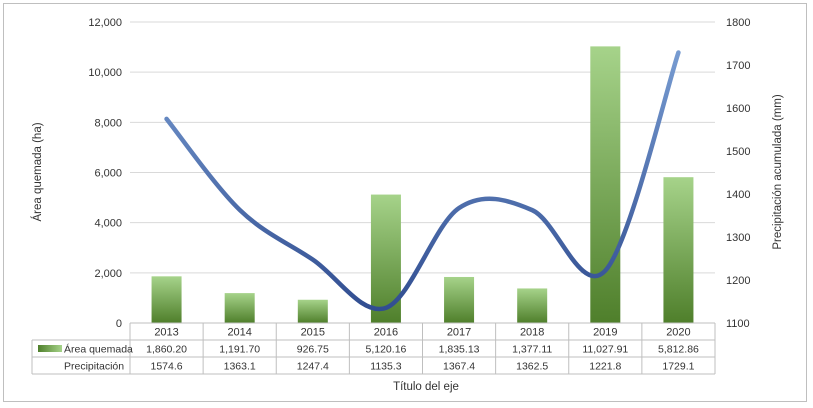  What do you see at coordinates (678, 350) in the screenshot?
I see `table-value-area: 5,812.86` at bounding box center [678, 350].